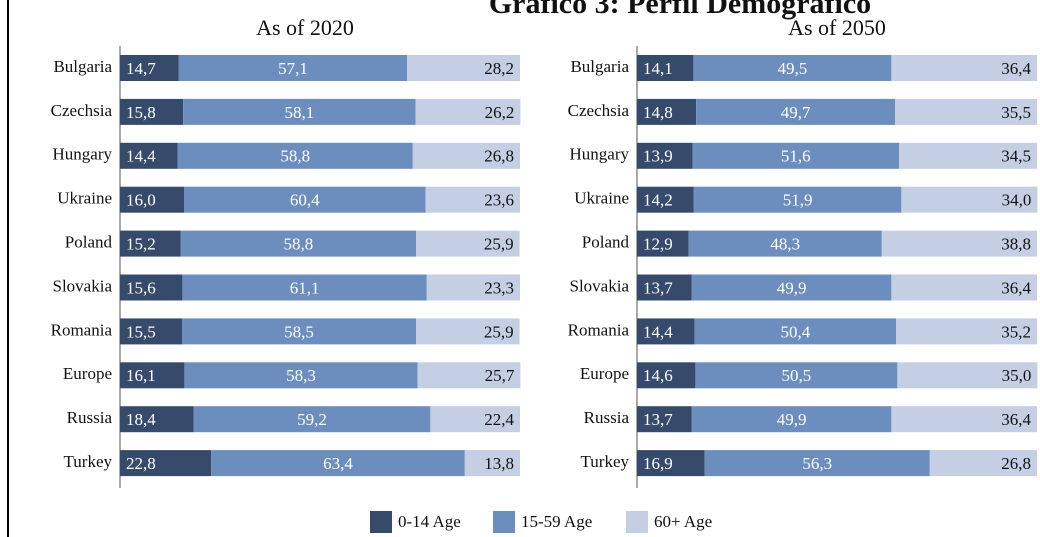  Describe the element at coordinates (141, 287) in the screenshot. I see `value-label: 15,6` at that location.